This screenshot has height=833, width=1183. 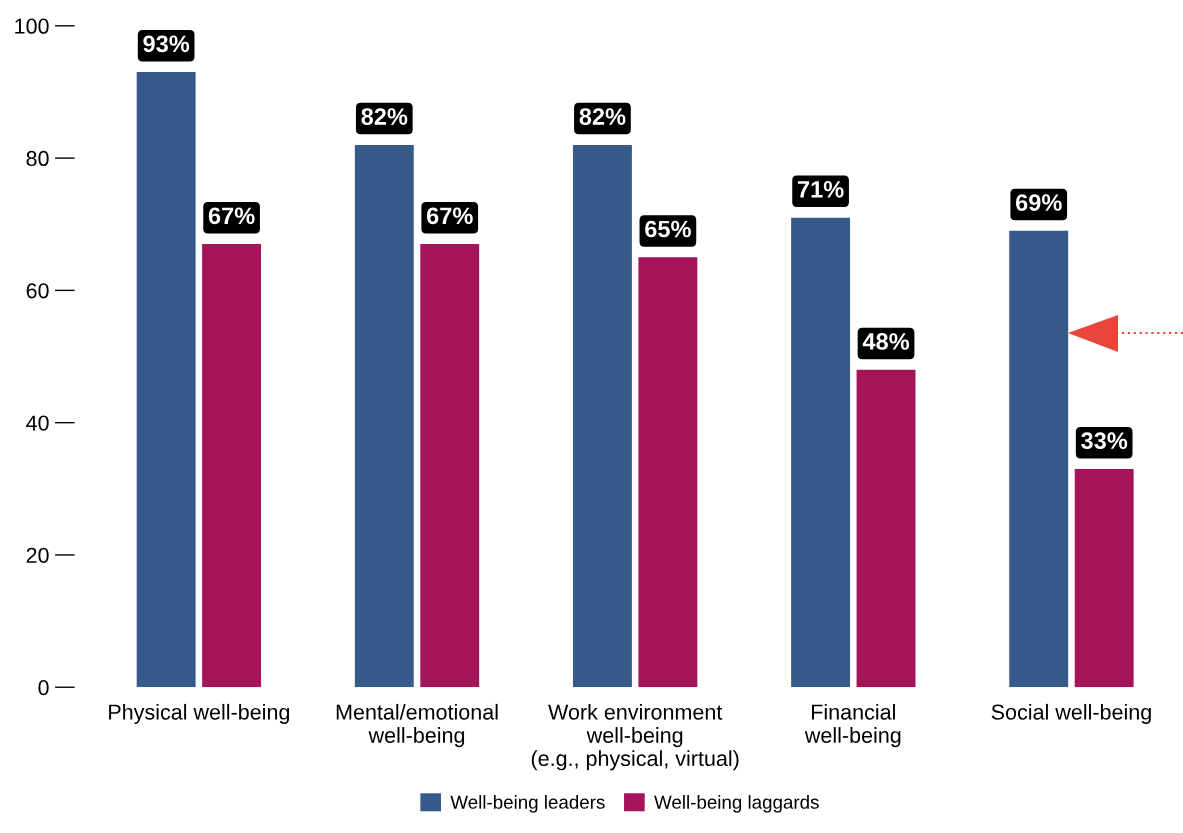 What do you see at coordinates (852, 725) in the screenshot?
I see `x-tick-label: Financial well-being` at bounding box center [852, 725].